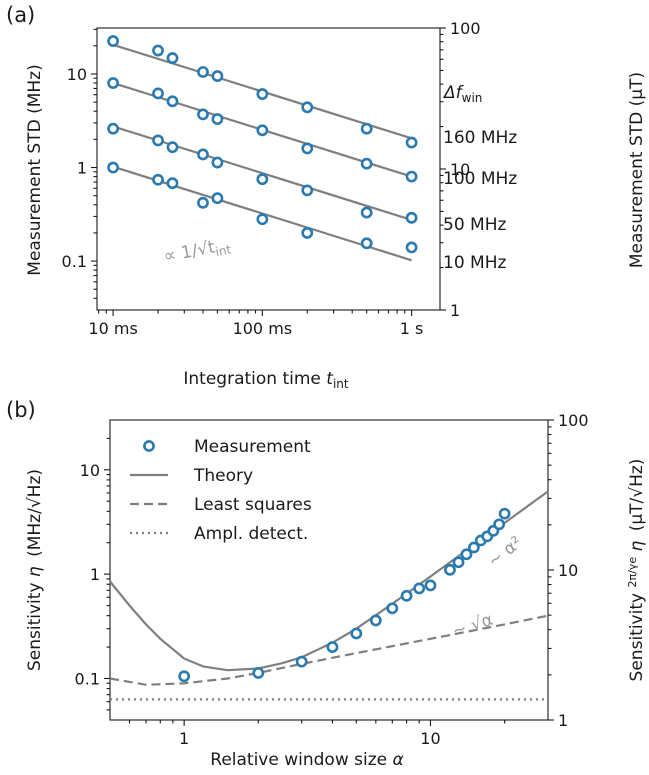 This screenshot has width=649, height=775. I want to click on panel-b-ytick-label: 1, so click(95, 574).